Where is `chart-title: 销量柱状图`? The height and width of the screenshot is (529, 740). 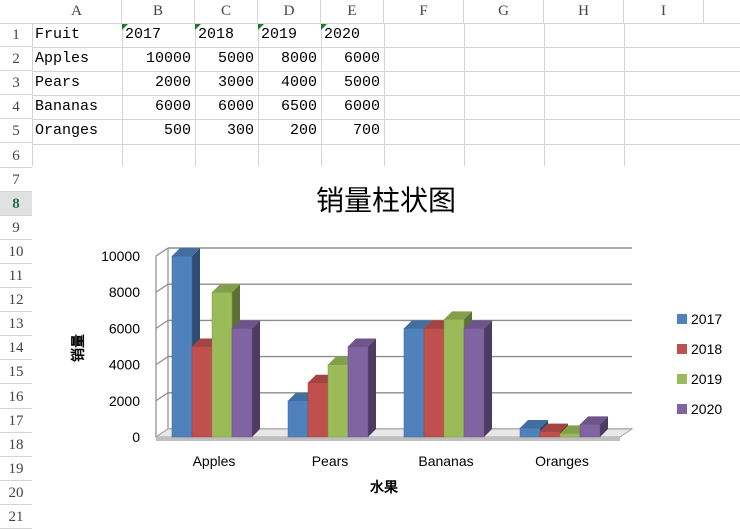 chart-title: 销量柱状图 is located at coordinates (386, 200).